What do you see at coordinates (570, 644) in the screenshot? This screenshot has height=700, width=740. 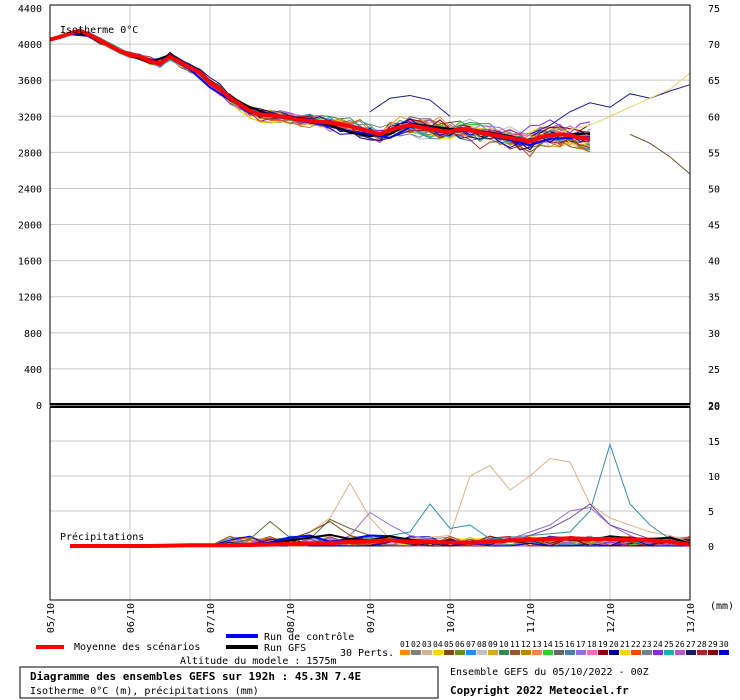 I see `member-number: 16` at bounding box center [570, 644].